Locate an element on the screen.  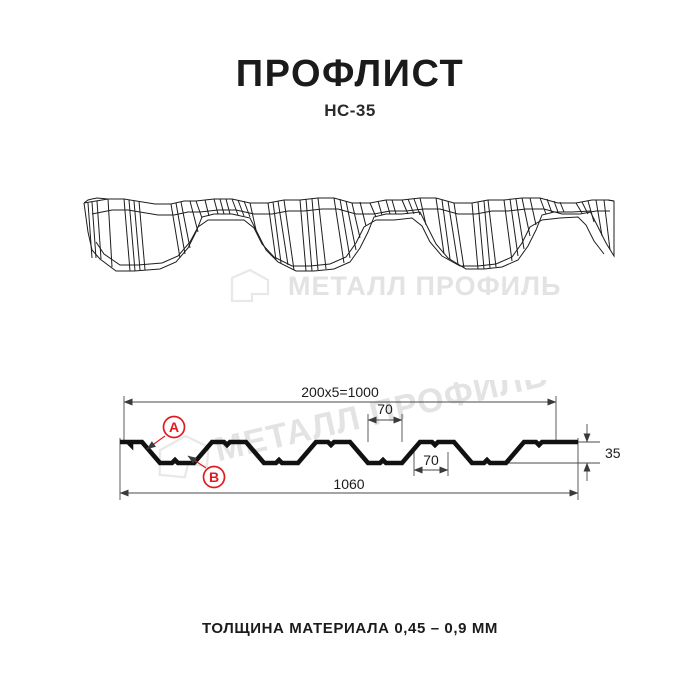
corrugation-body is located at coordinates (349, 234).